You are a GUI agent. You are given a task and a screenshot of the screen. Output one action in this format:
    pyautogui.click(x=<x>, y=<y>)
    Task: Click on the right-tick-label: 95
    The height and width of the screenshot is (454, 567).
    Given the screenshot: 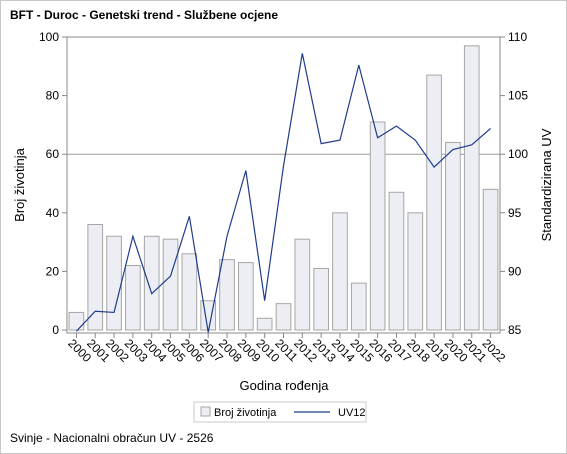 What is the action you would take?
    pyautogui.click(x=515, y=213)
    